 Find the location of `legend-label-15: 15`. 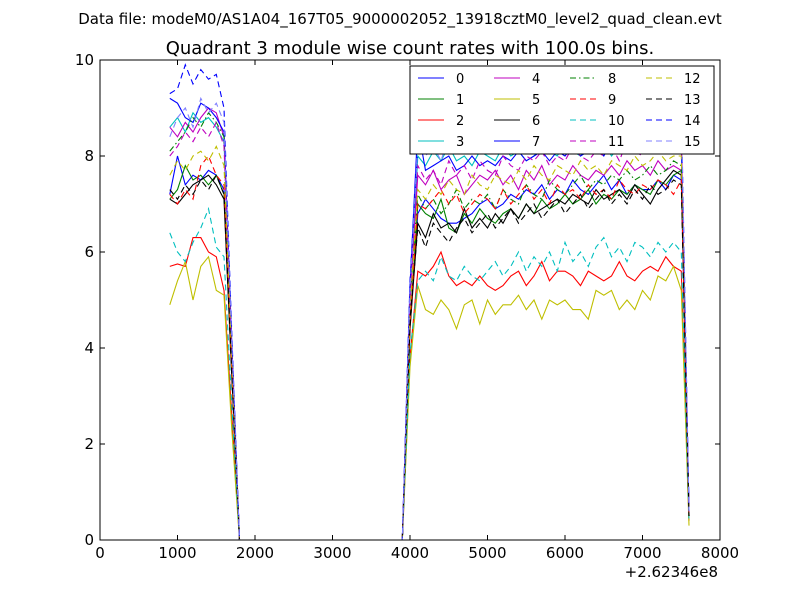

legend-label-15: 15 is located at coordinates (692, 142).